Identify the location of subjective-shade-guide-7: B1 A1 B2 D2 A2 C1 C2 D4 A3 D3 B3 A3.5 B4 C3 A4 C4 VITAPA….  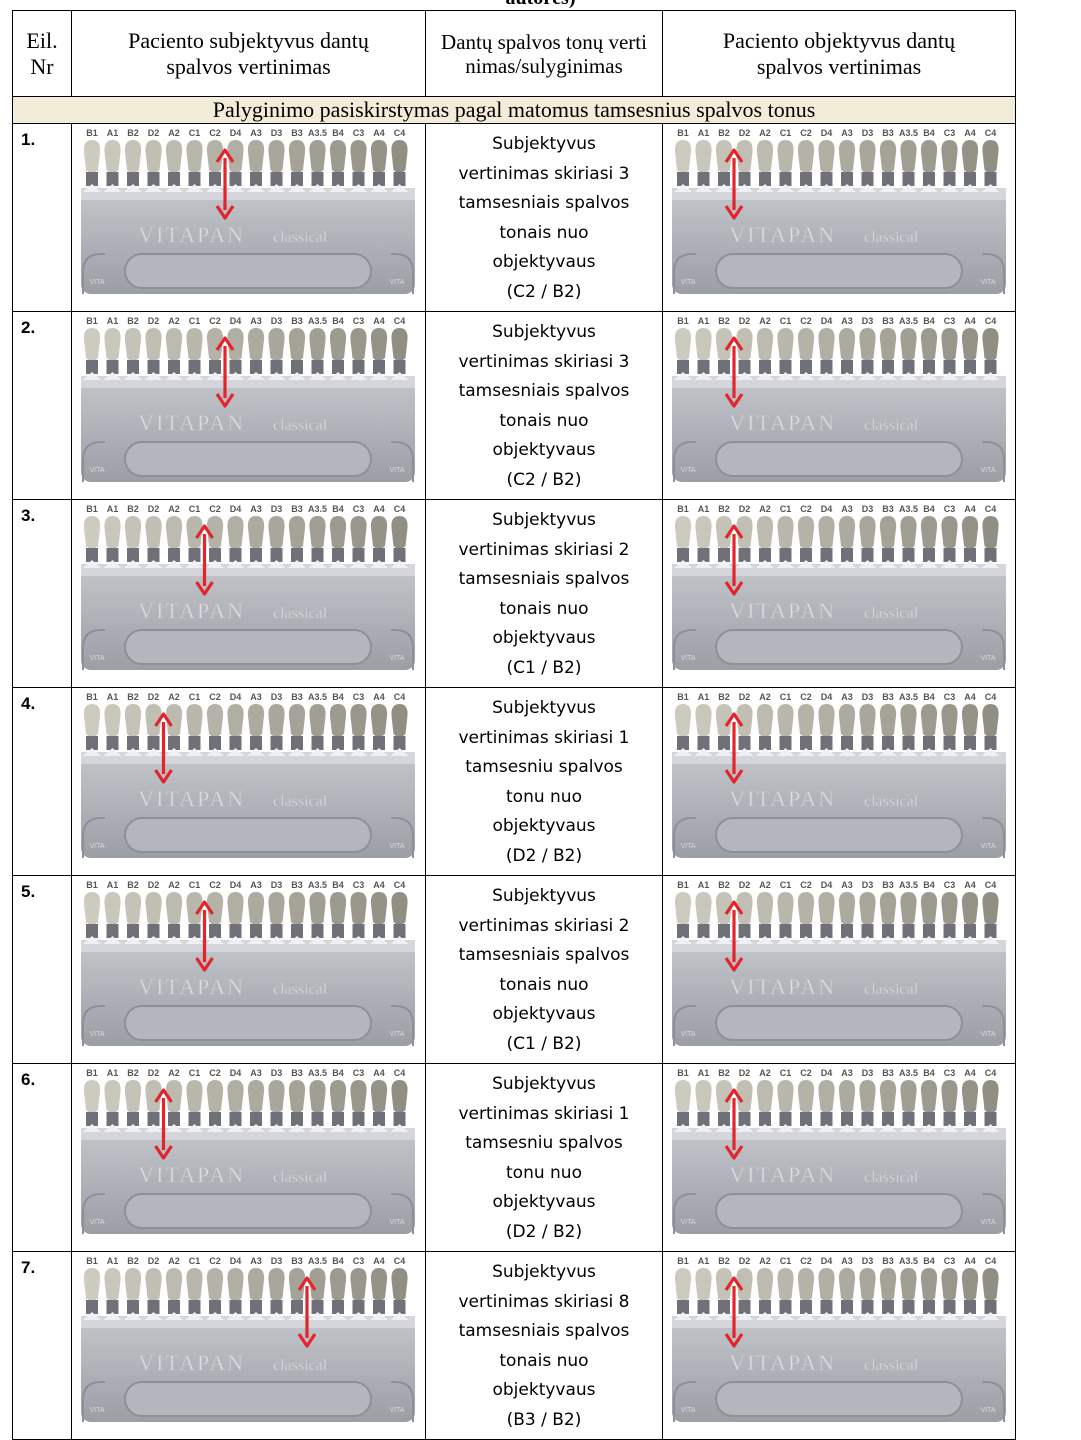
(248, 1339).